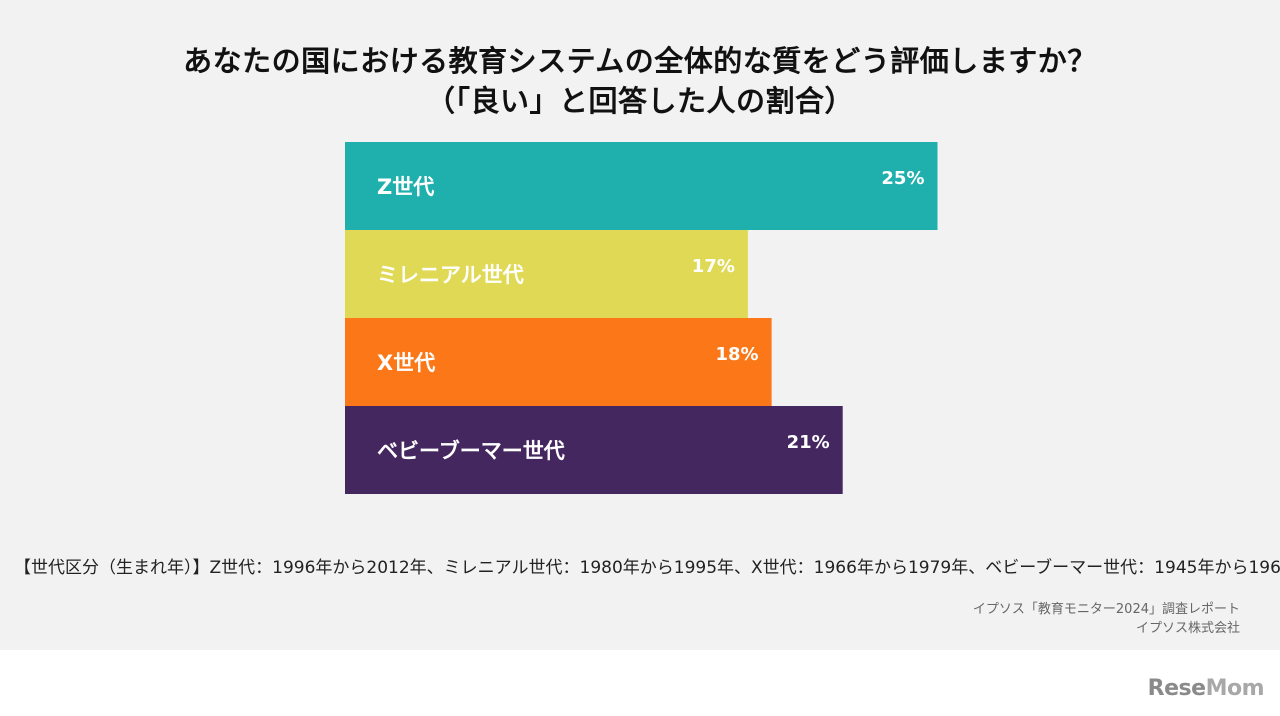 This screenshot has width=1280, height=716. What do you see at coordinates (471, 451) in the screenshot?
I see `category-label-4: ベビーブーマー世代` at bounding box center [471, 451].